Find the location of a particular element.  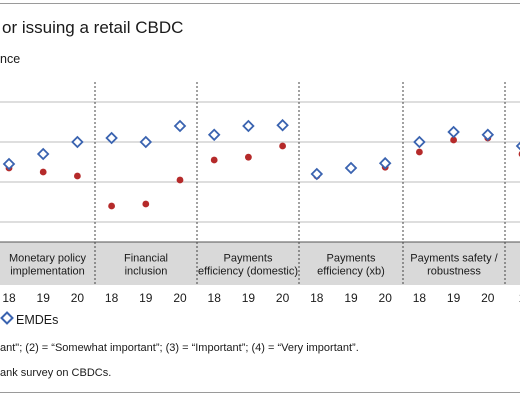

x-tick-label-13: 18 is located at coordinates (420, 298).